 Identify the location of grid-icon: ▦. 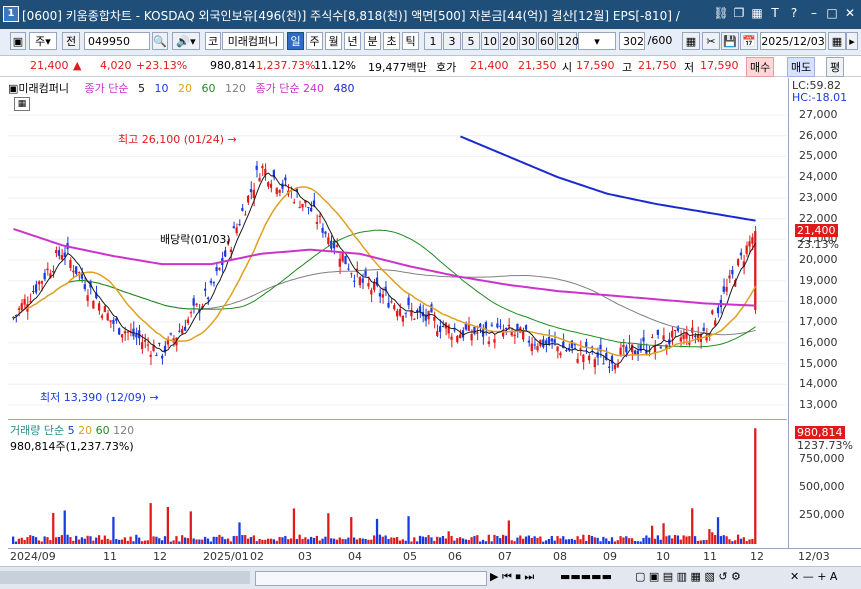
(691, 41).